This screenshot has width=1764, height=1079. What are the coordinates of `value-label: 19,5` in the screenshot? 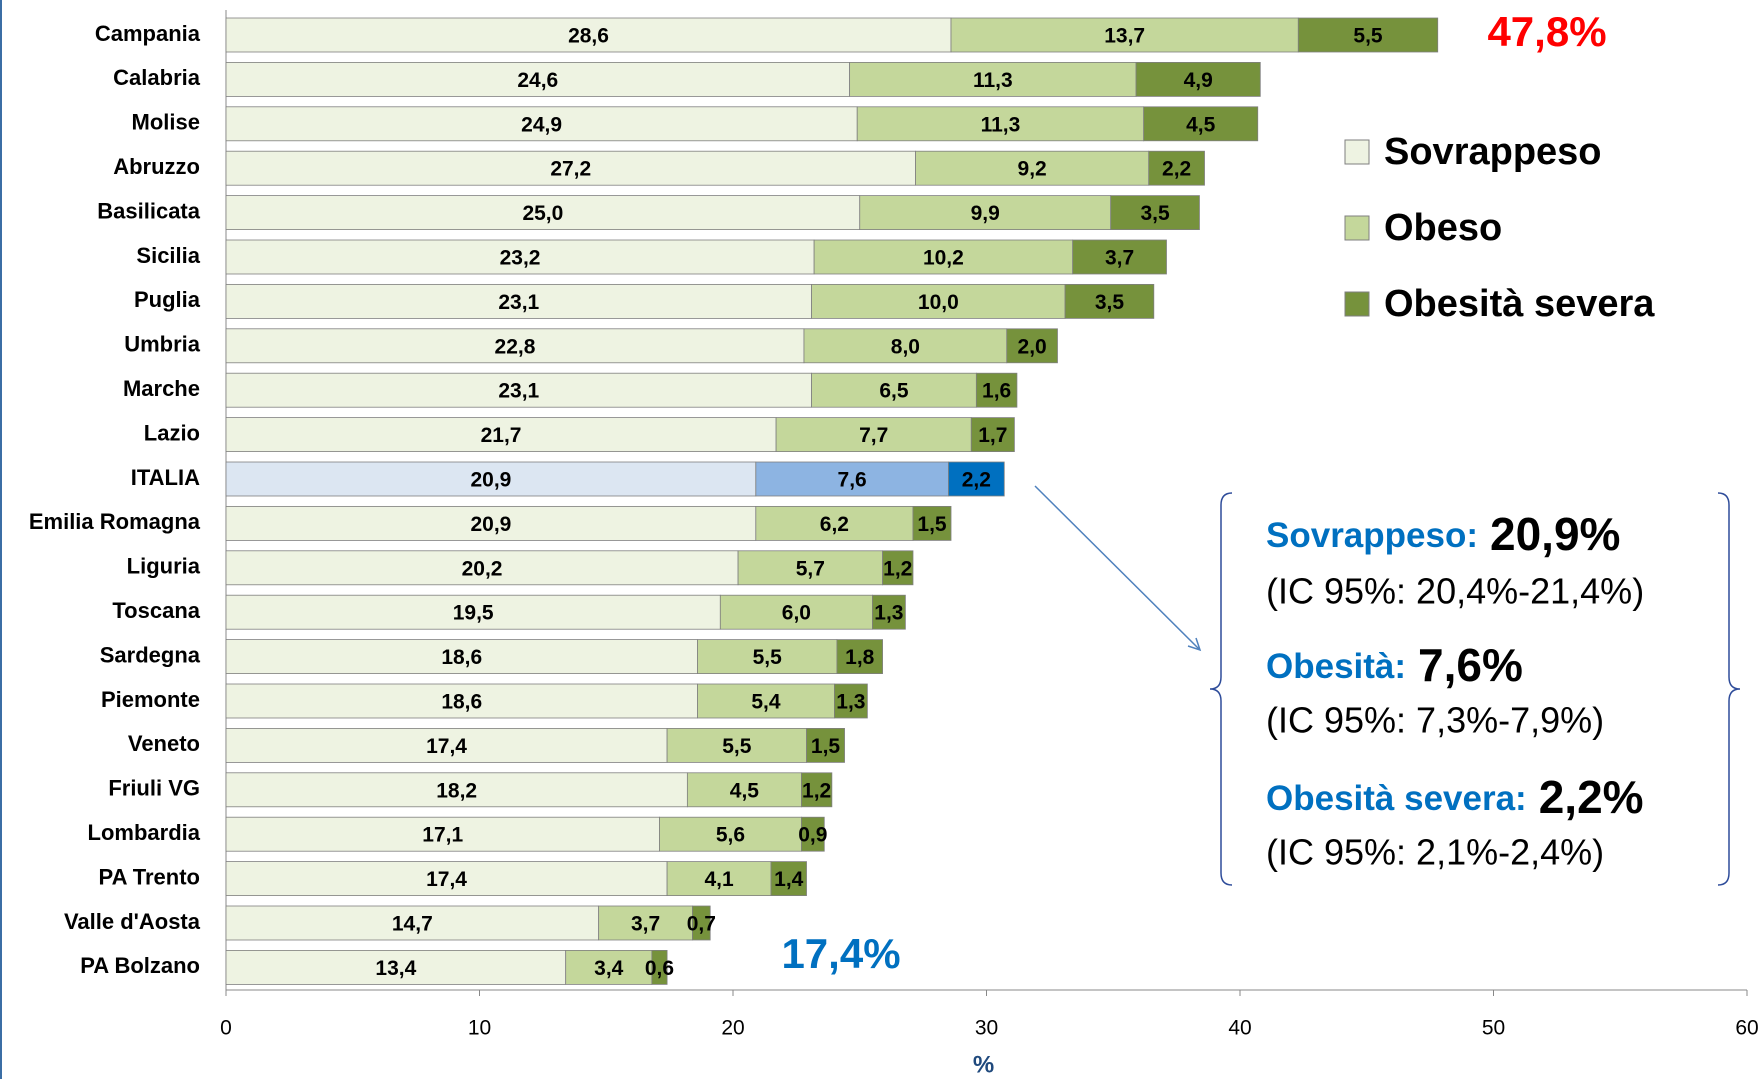 It's located at (473, 613).